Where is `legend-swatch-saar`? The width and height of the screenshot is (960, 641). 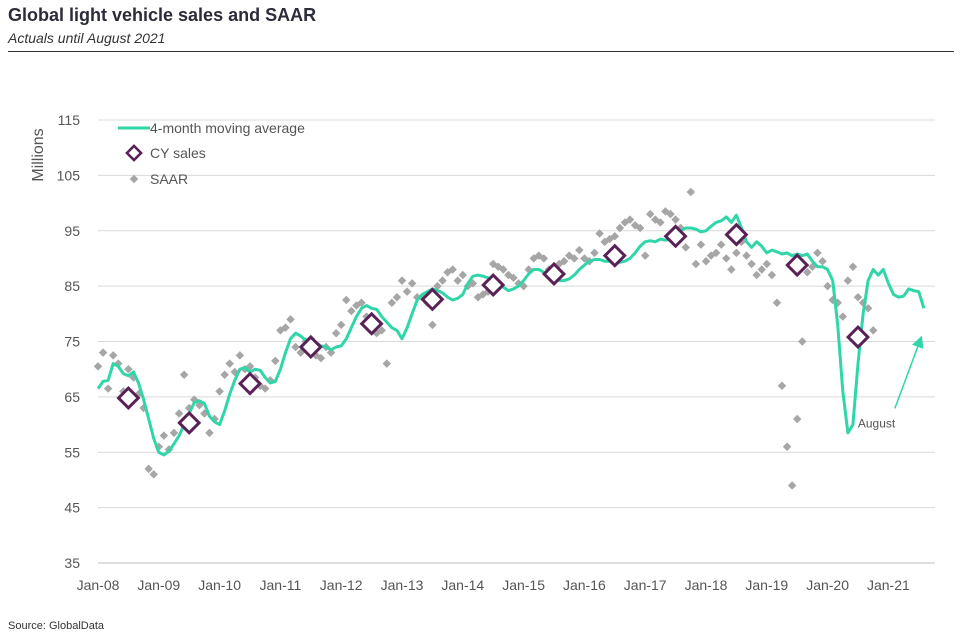 legend-swatch-saar is located at coordinates (134, 179).